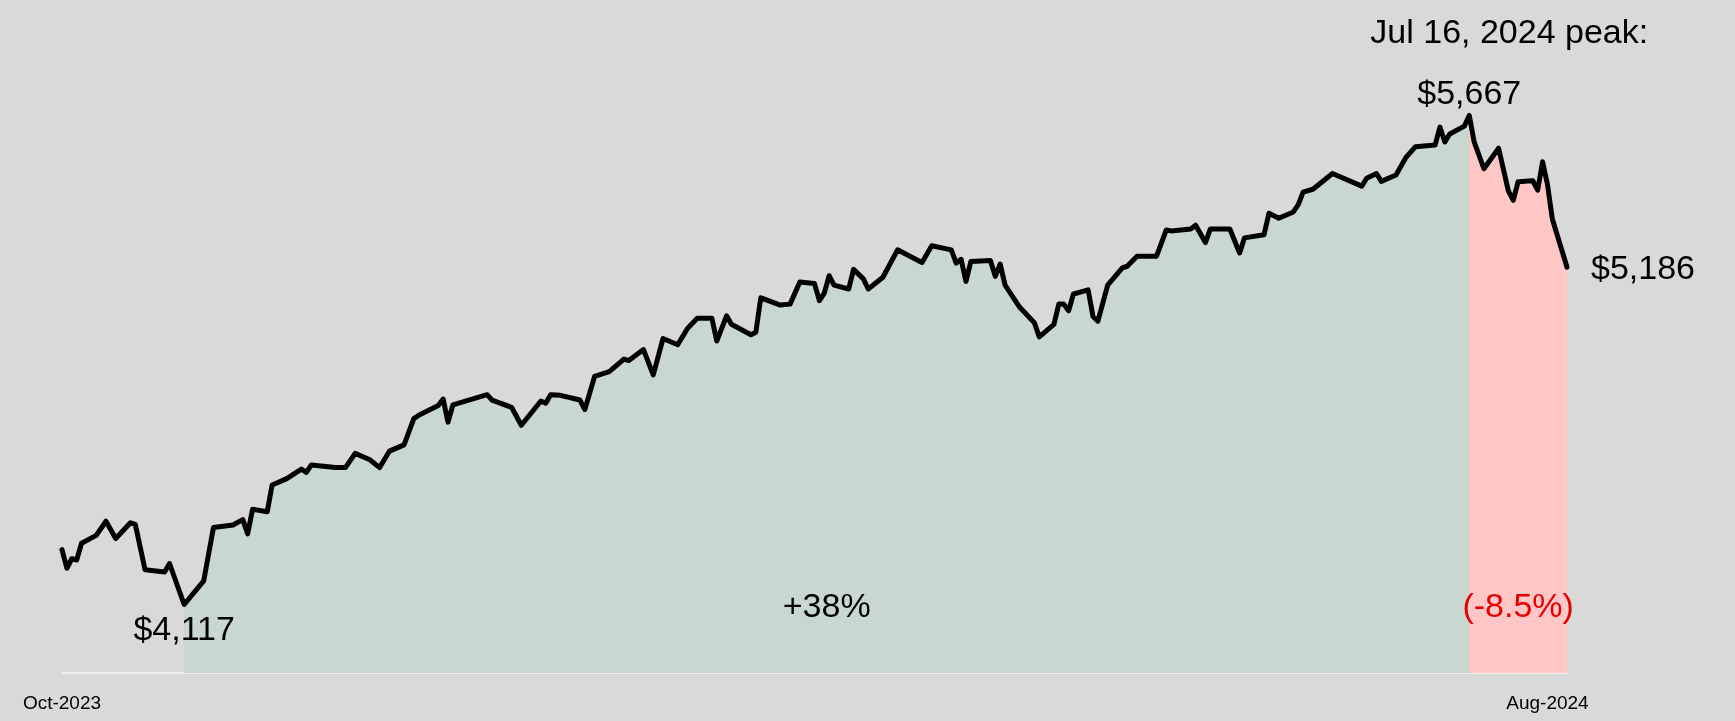  Describe the element at coordinates (1643, 267) in the screenshot. I see `data-label: $5,186` at that location.